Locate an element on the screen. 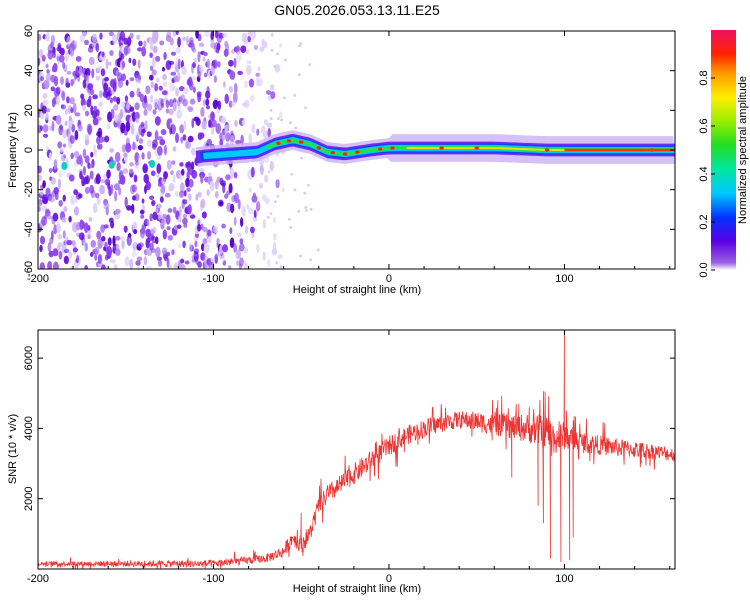 Image resolution: width=750 pixels, height=600 pixels. ridge-band-green is located at coordinates (470, 147).